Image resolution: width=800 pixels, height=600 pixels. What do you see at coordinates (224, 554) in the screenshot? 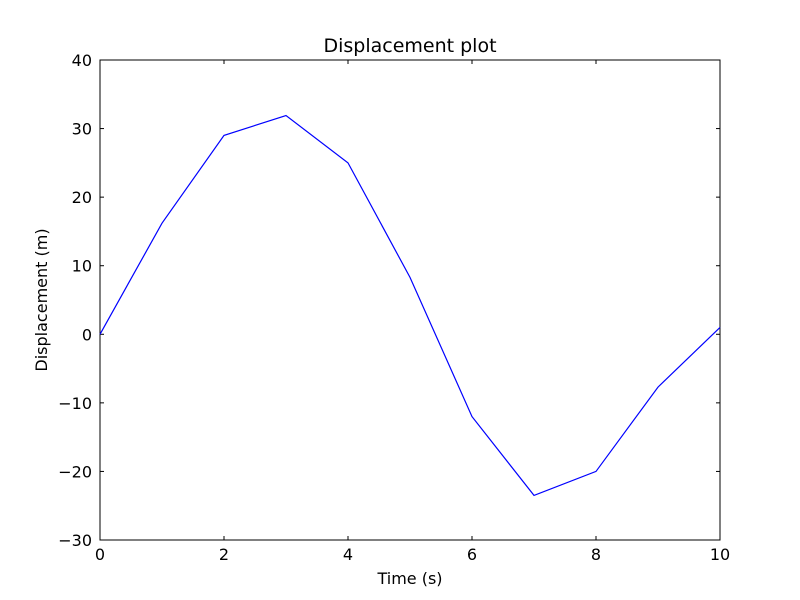
I see `x-tick-label: 2` at bounding box center [224, 554].